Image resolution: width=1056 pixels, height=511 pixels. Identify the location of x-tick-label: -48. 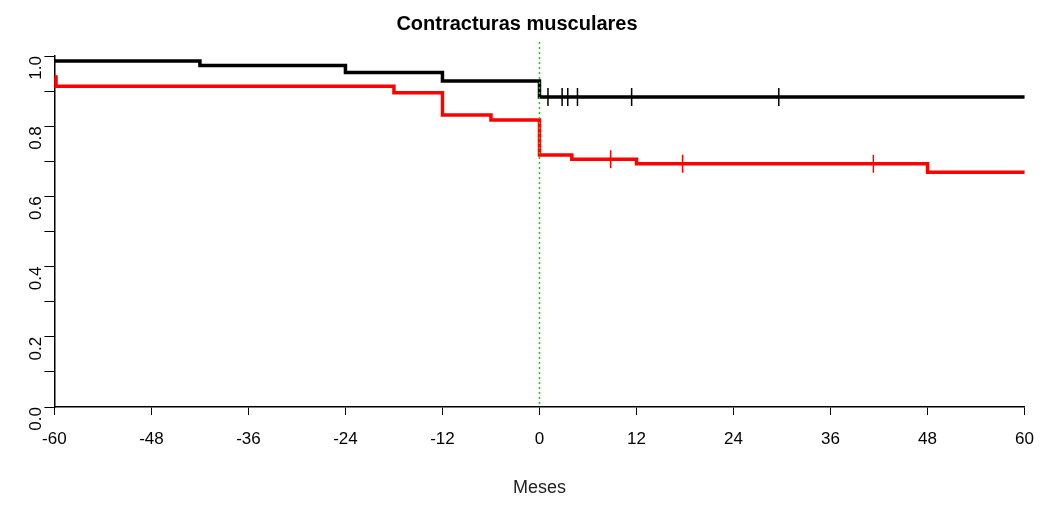
(151, 438).